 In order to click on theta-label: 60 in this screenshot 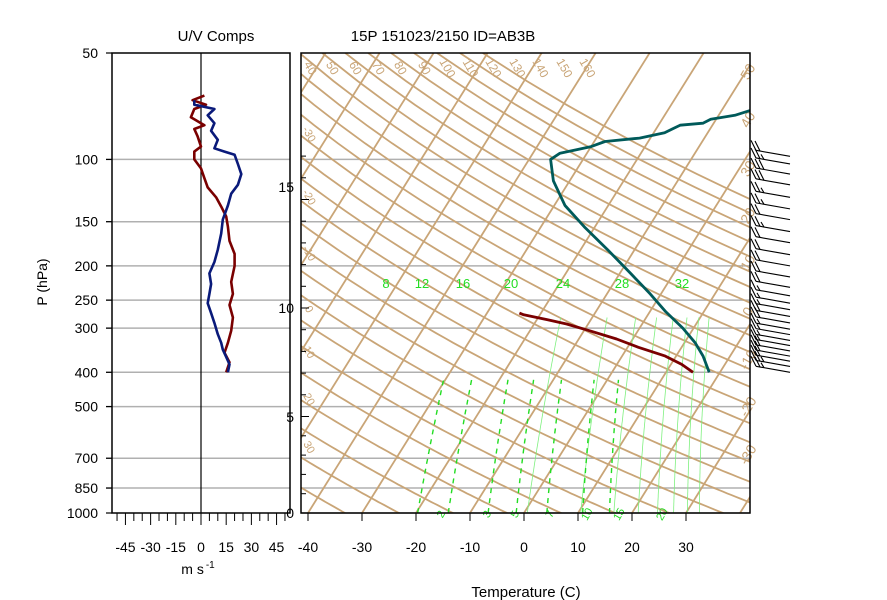, I will do `click(355, 68)`.